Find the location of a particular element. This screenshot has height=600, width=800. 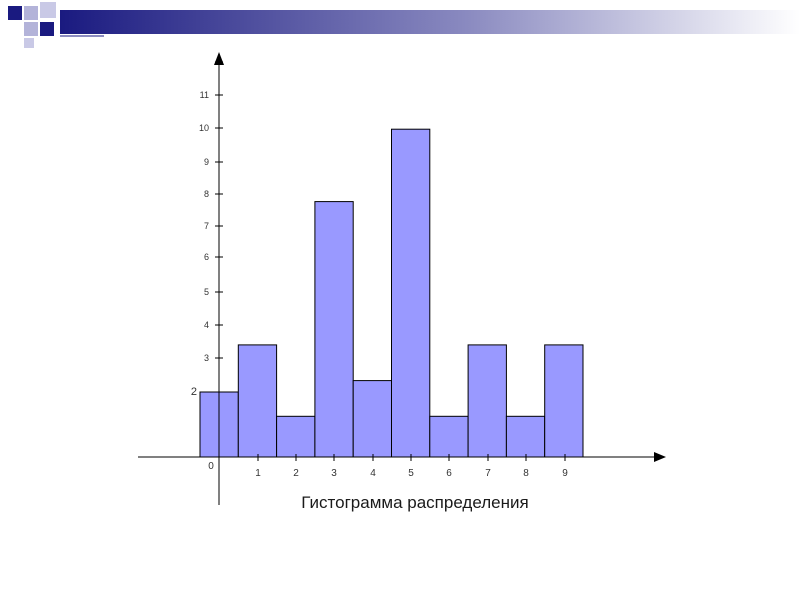

header-gradient-band is located at coordinates (430, 22).